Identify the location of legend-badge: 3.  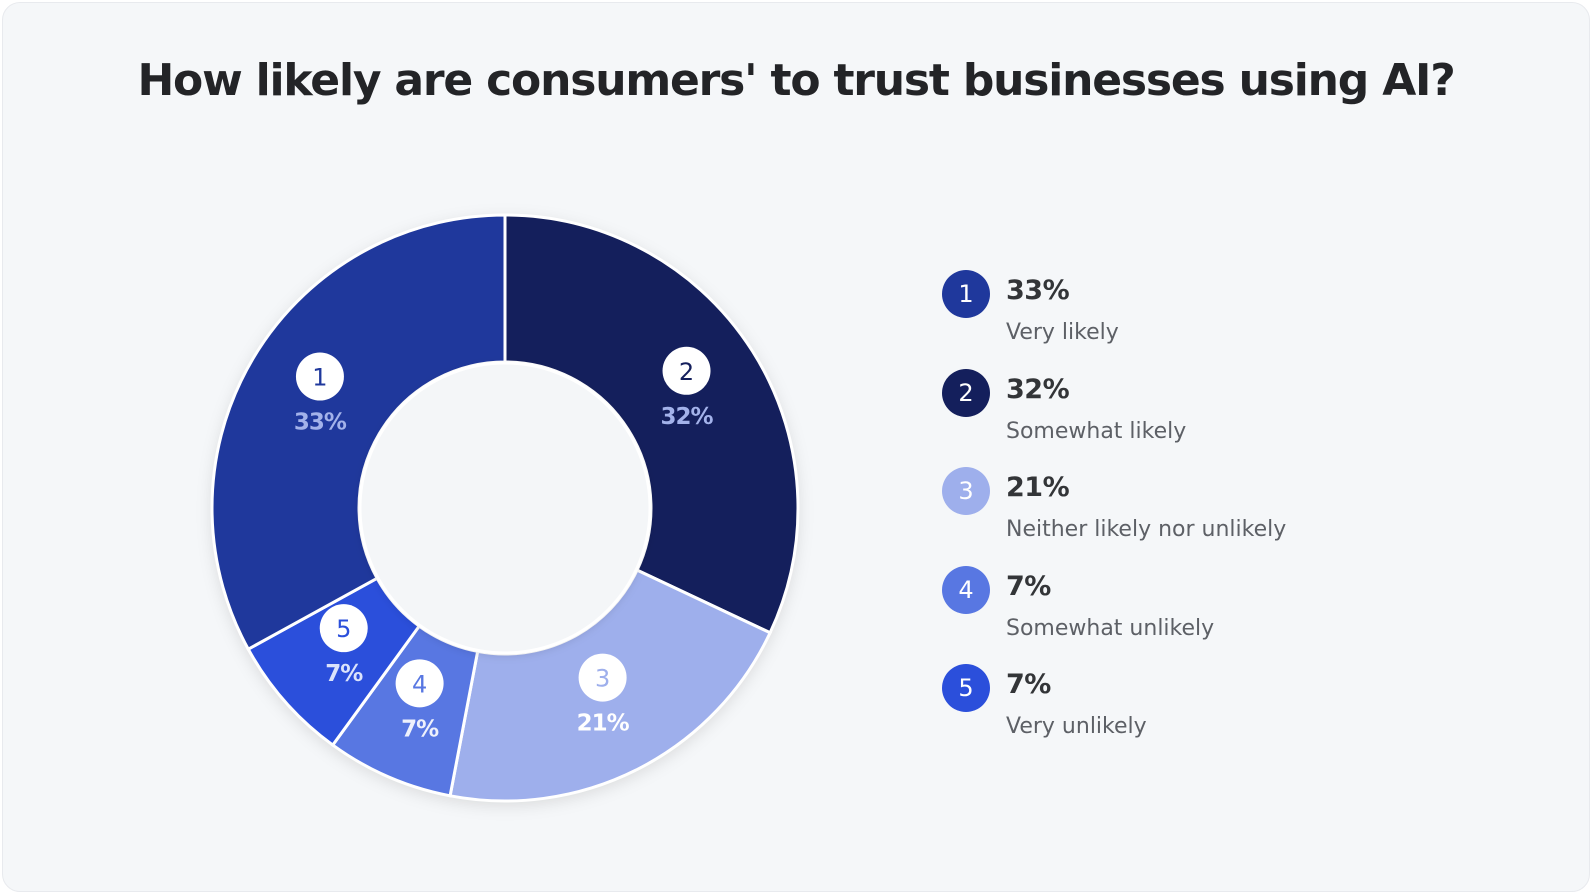
(966, 491).